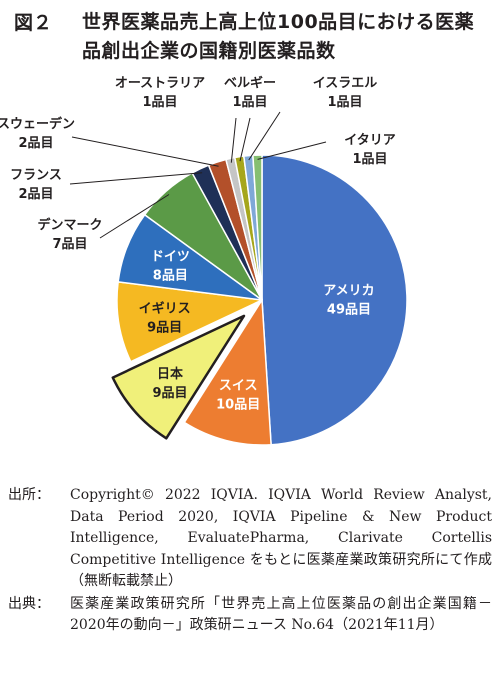  Describe the element at coordinates (164, 327) in the screenshot. I see `slice-value-4: 9品目` at that location.